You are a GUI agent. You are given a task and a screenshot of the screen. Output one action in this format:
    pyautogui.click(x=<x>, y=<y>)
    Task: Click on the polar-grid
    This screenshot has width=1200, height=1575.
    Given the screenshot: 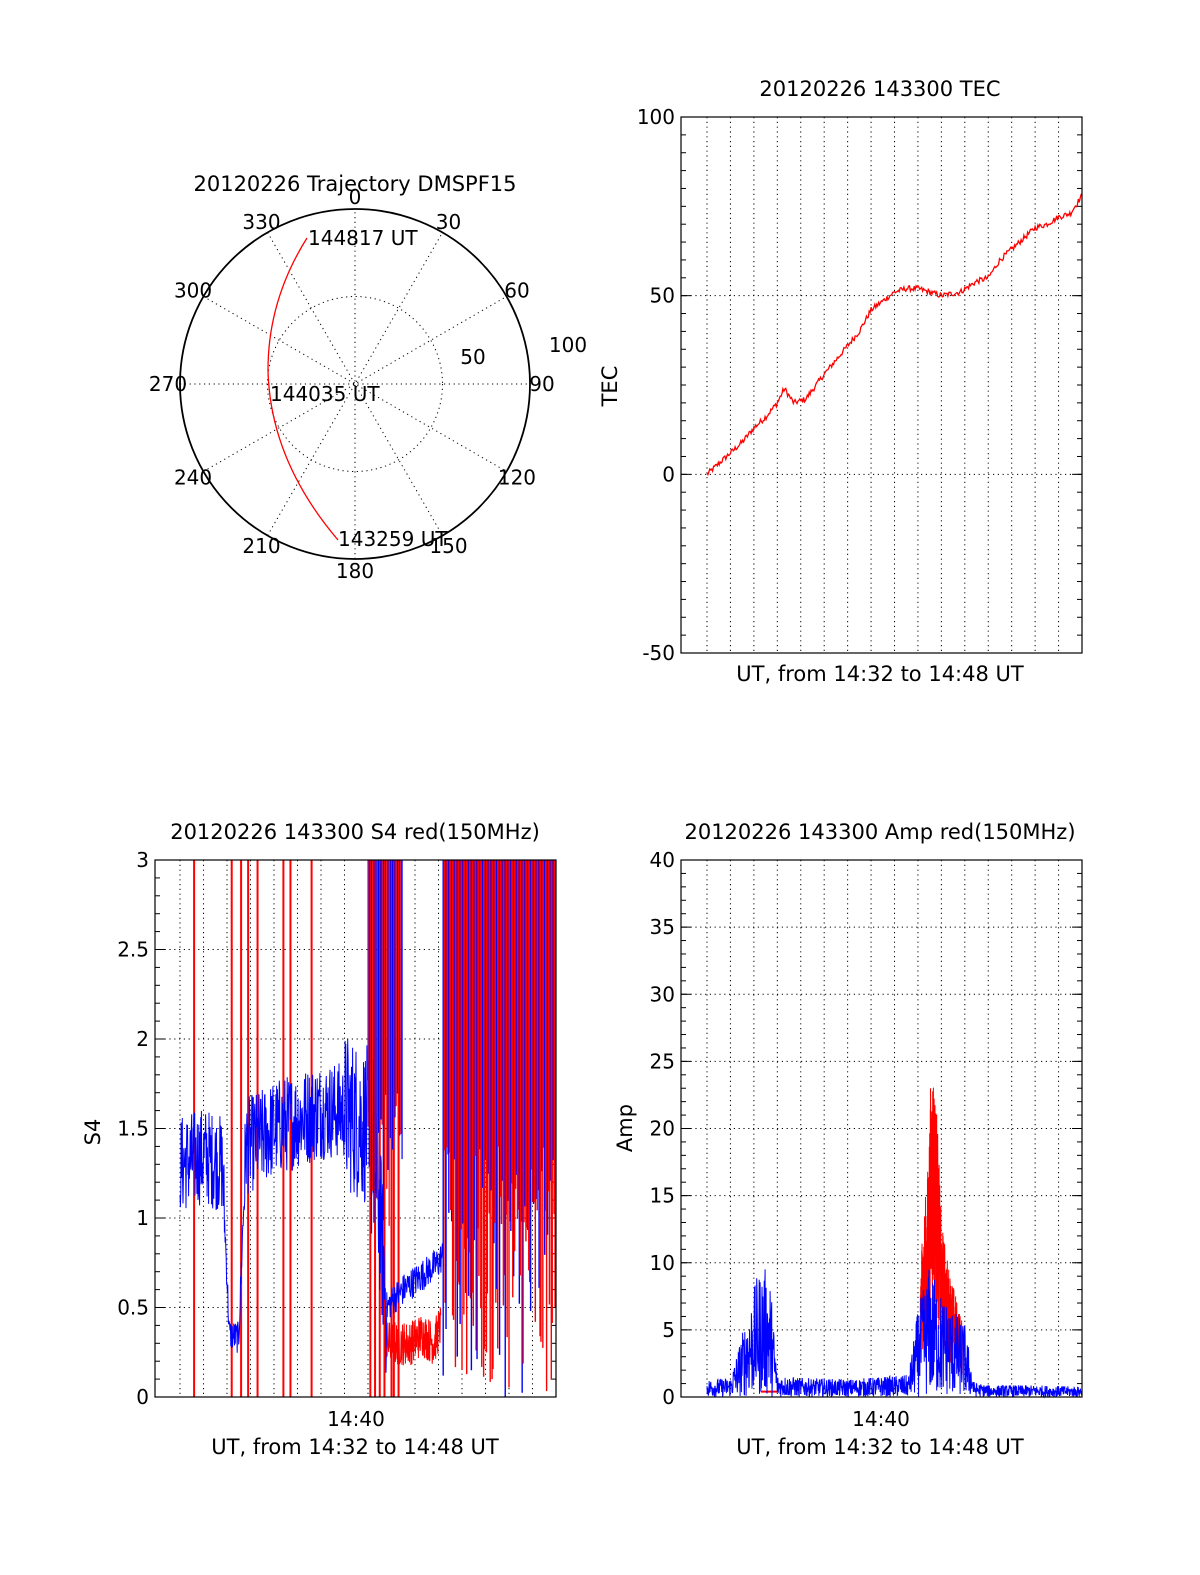 What is the action you would take?
    pyautogui.click(x=355, y=384)
    